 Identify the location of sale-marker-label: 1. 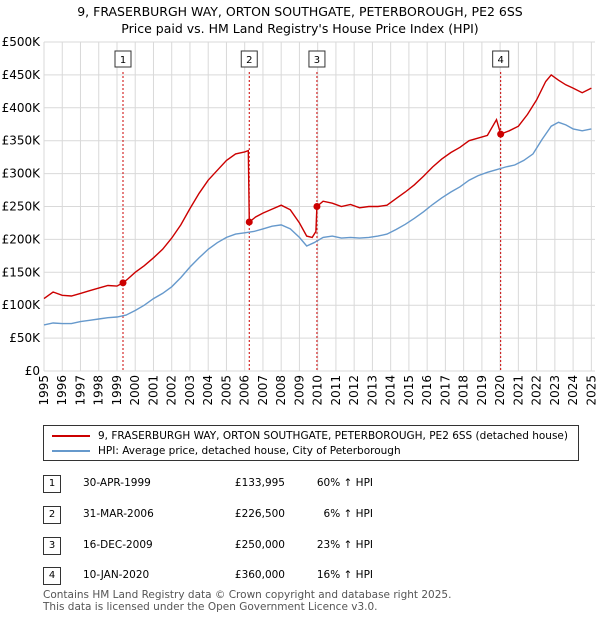
(123, 60).